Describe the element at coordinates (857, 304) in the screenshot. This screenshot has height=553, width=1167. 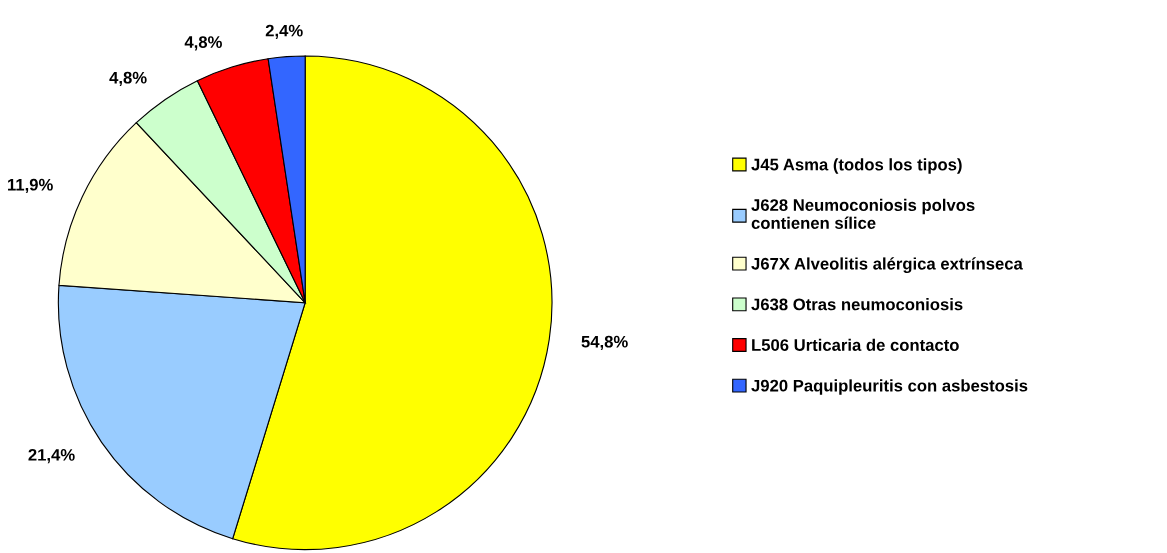
I see `legend-label: J638 Otras neumoconiosis` at that location.